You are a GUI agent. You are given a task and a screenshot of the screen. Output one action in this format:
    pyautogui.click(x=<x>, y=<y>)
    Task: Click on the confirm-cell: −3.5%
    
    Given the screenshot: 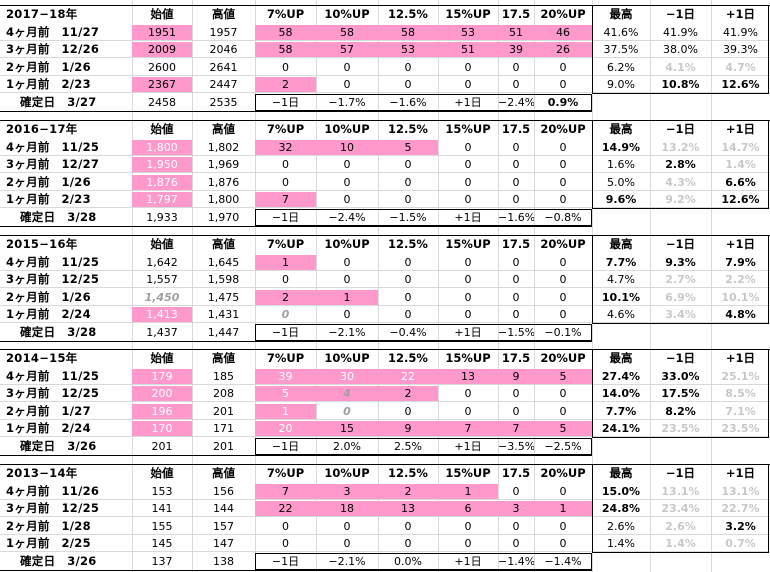 What is the action you would take?
    pyautogui.click(x=516, y=446)
    